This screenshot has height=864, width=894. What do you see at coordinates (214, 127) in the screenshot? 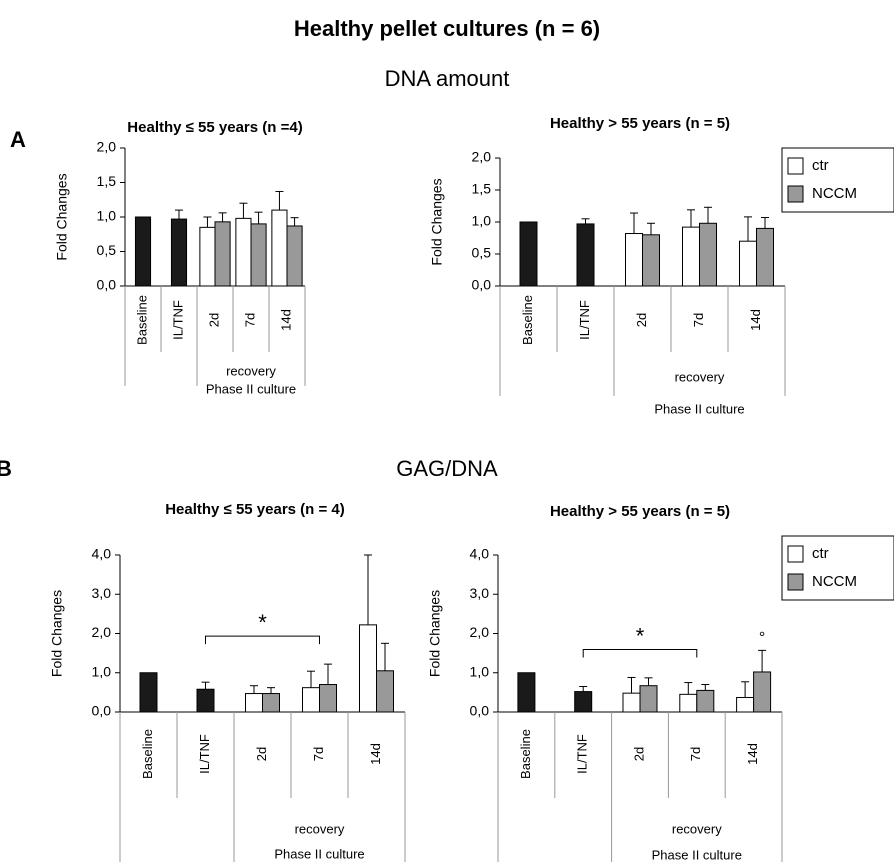
I see `chart-title: Healthy ≤ 55 years (n =4)` at bounding box center [214, 127].